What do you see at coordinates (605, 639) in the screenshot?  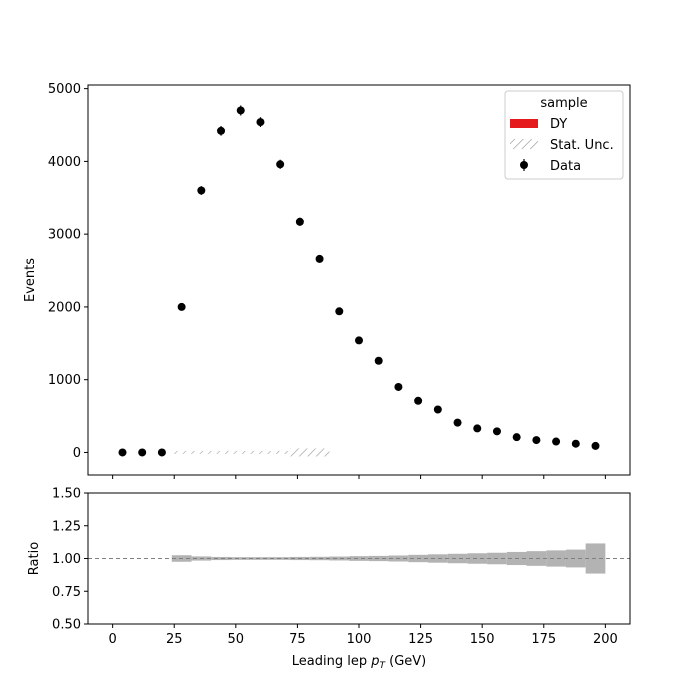 I see `x-tick-label: 200` at bounding box center [605, 639].